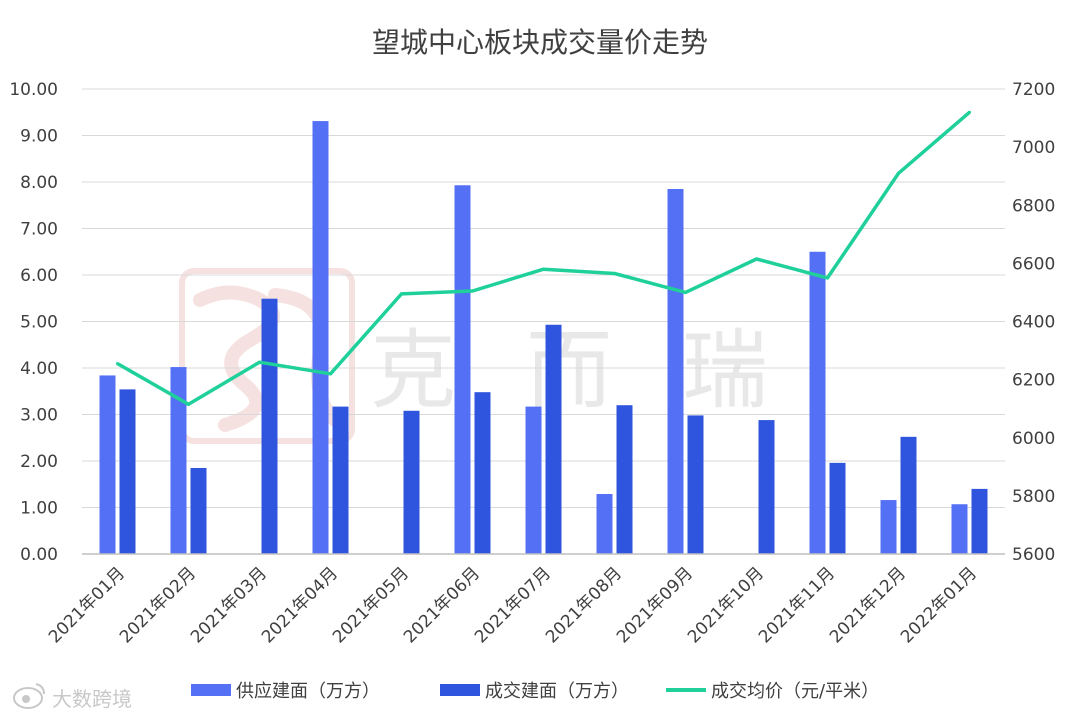 The width and height of the screenshot is (1080, 720). I want to click on legend-label-supply: 供应建面（万方）, so click(308, 691).